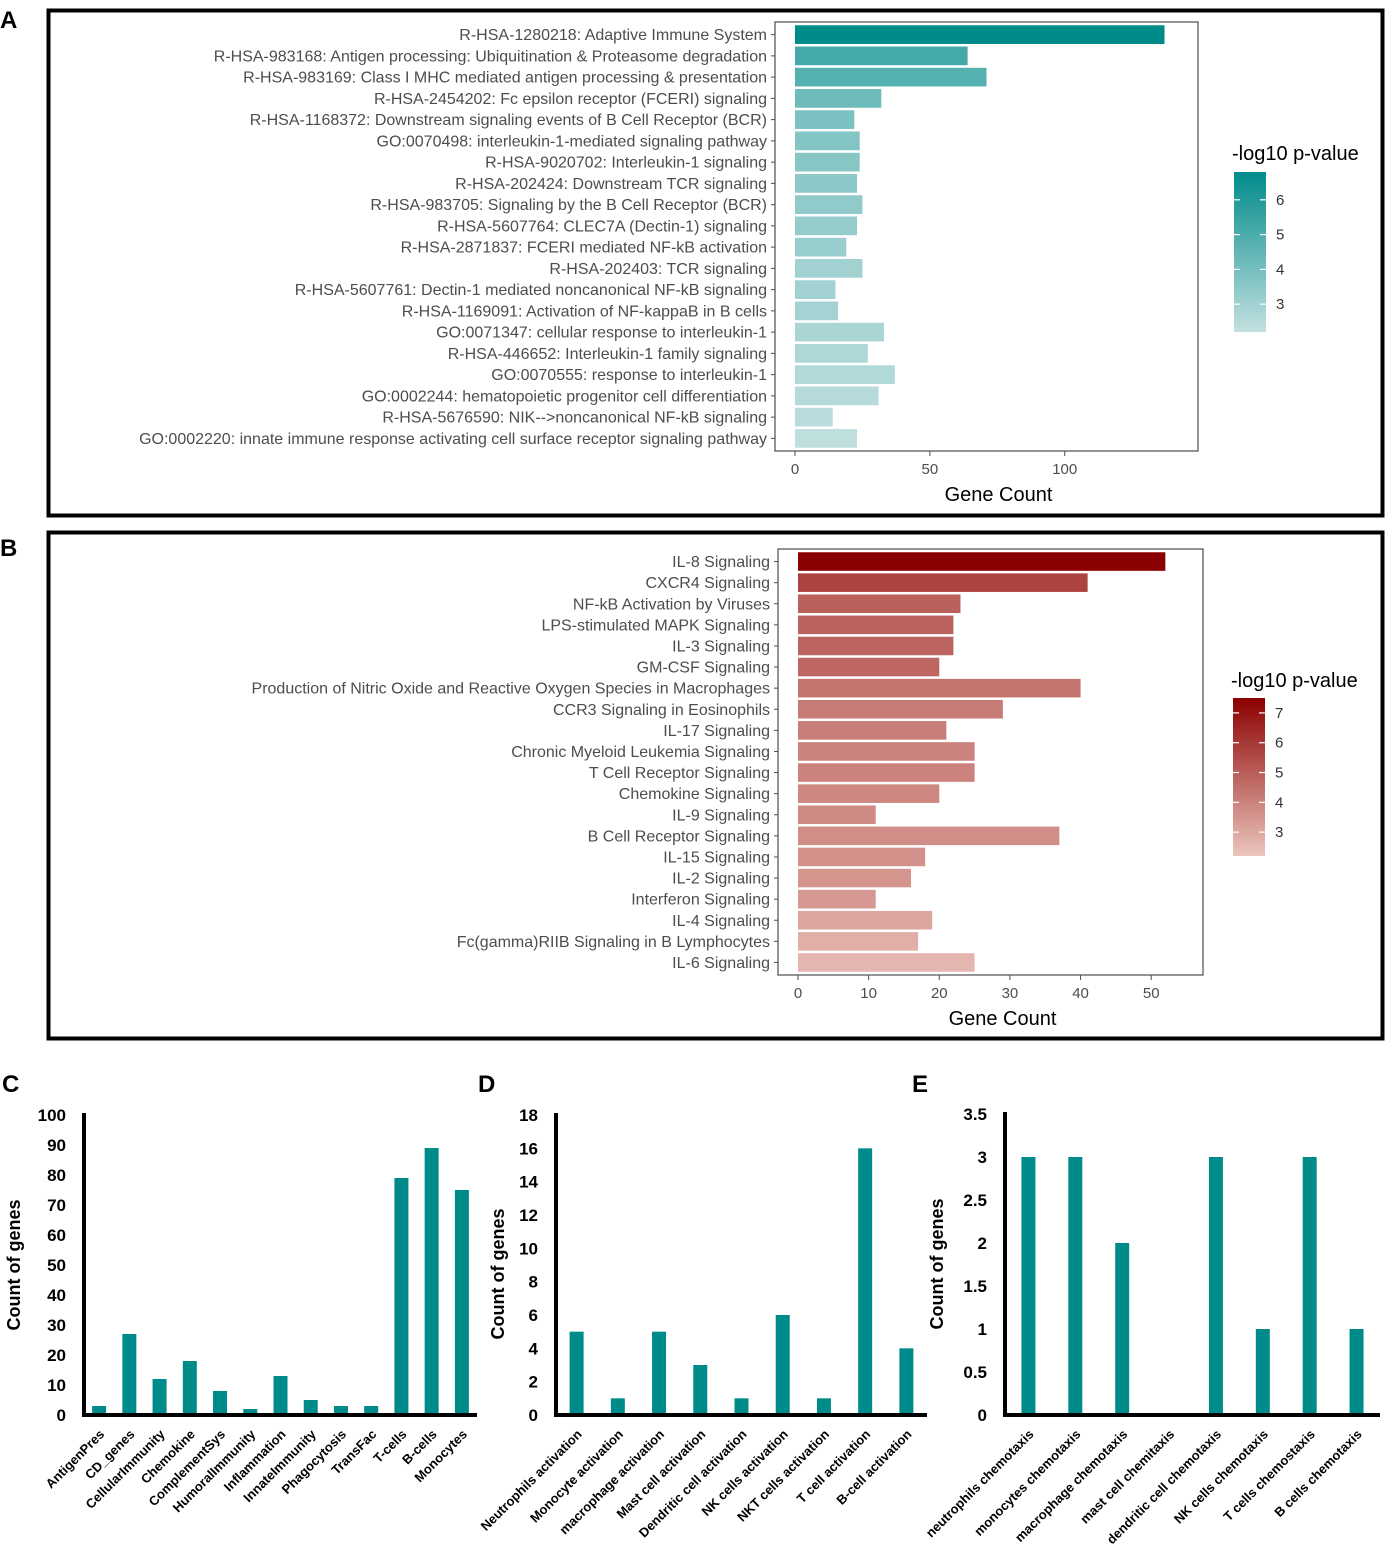 Image resolution: width=1386 pixels, height=1565 pixels. What do you see at coordinates (707, 583) in the screenshot?
I see `category-label: CXCR4 Signaling` at bounding box center [707, 583].